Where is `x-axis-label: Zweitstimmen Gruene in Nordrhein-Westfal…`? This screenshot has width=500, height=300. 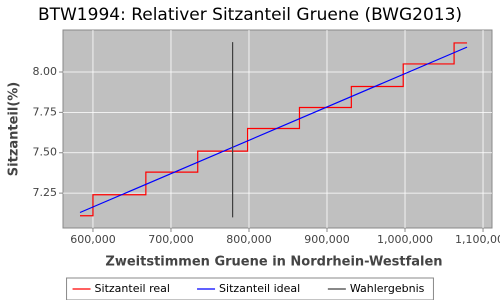
x-axis-label: Zweitstimmen Gruene in Nordrhein-Westfal… is located at coordinates (273, 262).